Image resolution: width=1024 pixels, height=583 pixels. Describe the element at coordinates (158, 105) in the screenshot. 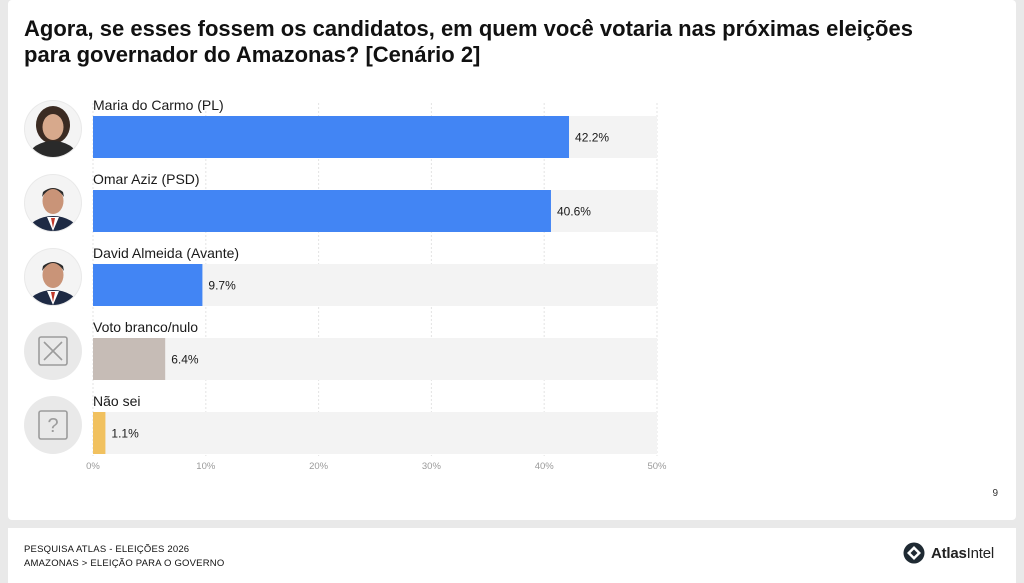

I see `category-label: Maria do Carmo (PL)` at that location.